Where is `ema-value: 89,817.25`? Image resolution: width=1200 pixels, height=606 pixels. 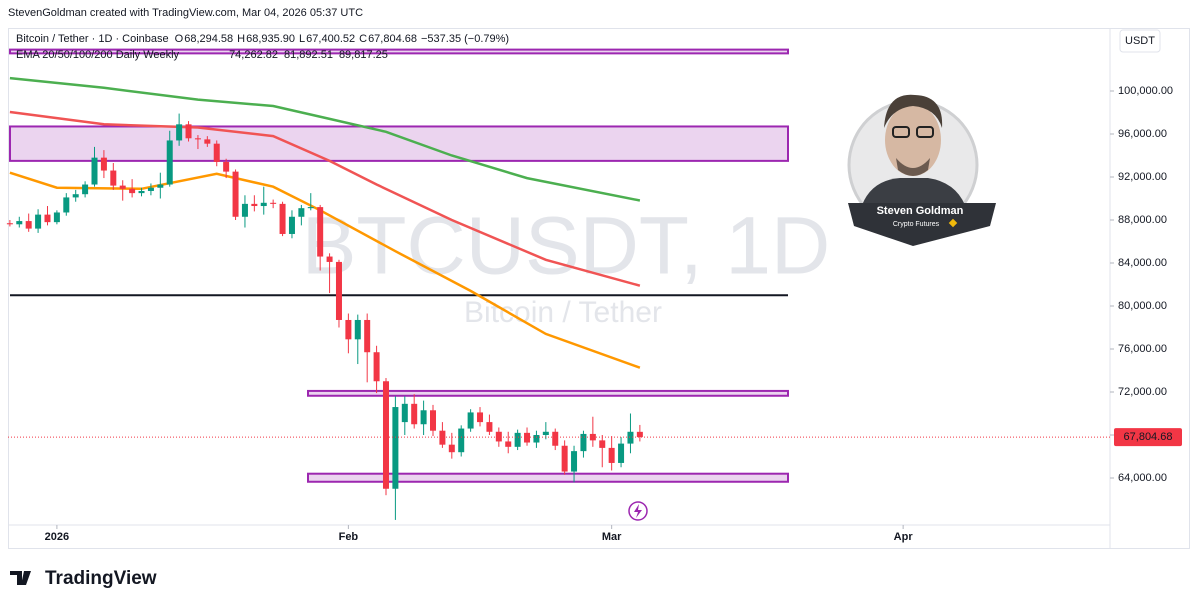 ema-value: 89,817.25 is located at coordinates (363, 55).